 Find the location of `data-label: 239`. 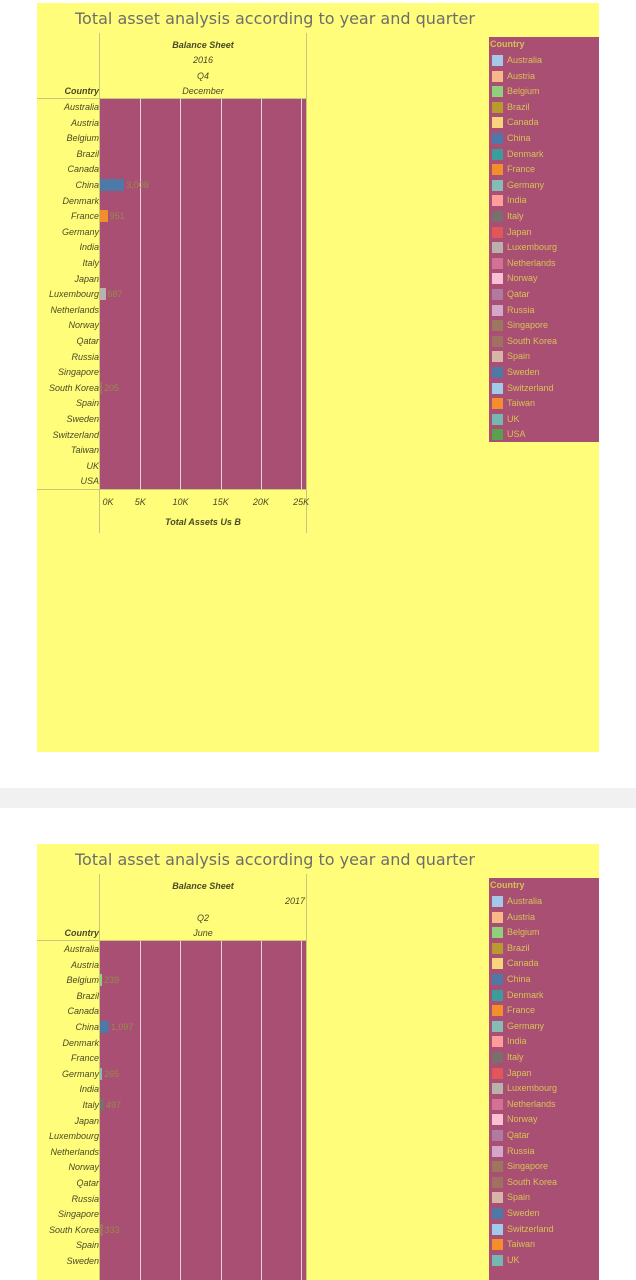

data-label: 239 is located at coordinates (112, 980).